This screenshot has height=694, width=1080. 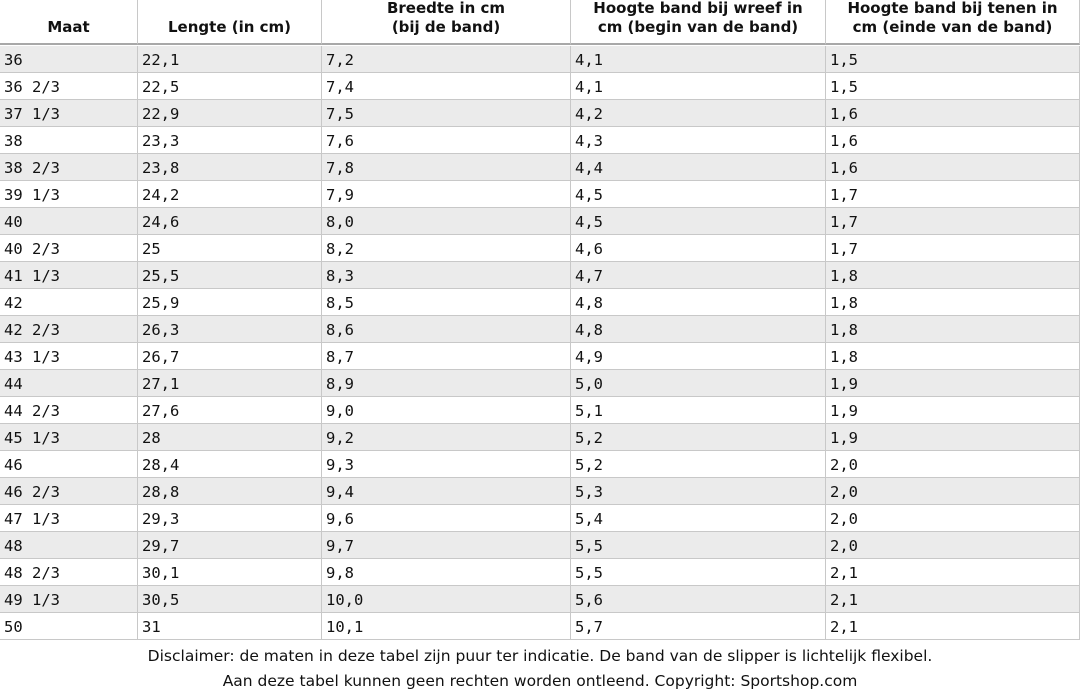 What do you see at coordinates (230, 221) in the screenshot?
I see `table-cell: 24,6` at bounding box center [230, 221].